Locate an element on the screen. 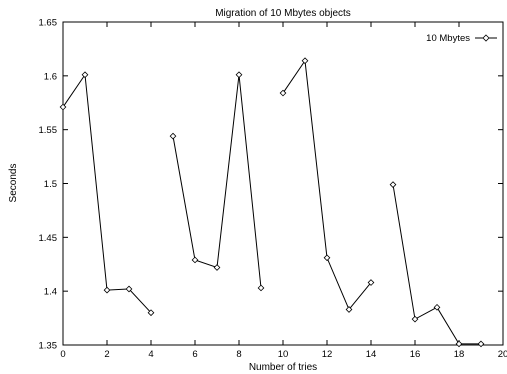 This screenshot has height=374, width=507. x-tick-label: 0 is located at coordinates (62, 354).